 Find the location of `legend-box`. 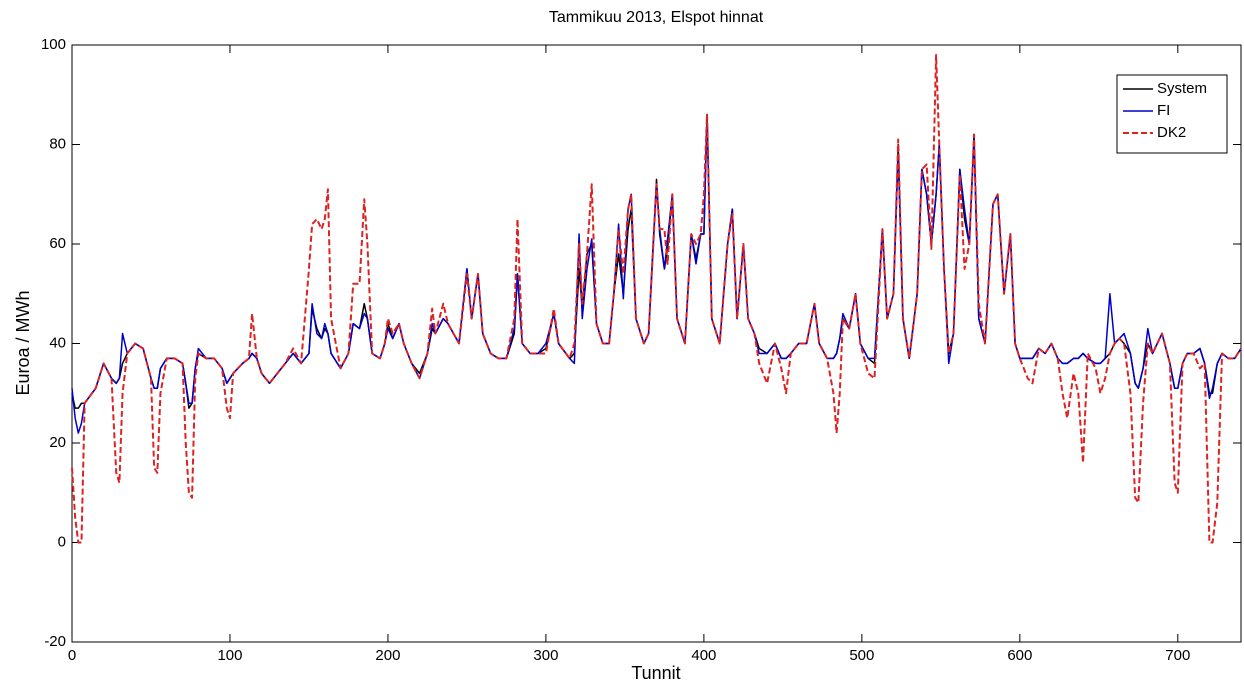

legend-box is located at coordinates (1172, 114).